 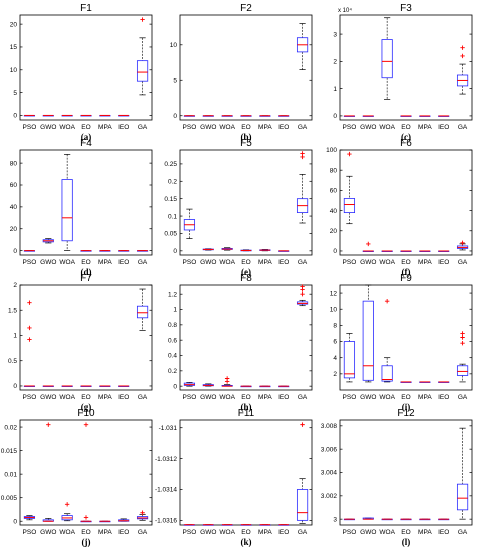 What do you see at coordinates (170, 199) in the screenshot?
I see `y-tick-label: 0.15` at bounding box center [170, 199].